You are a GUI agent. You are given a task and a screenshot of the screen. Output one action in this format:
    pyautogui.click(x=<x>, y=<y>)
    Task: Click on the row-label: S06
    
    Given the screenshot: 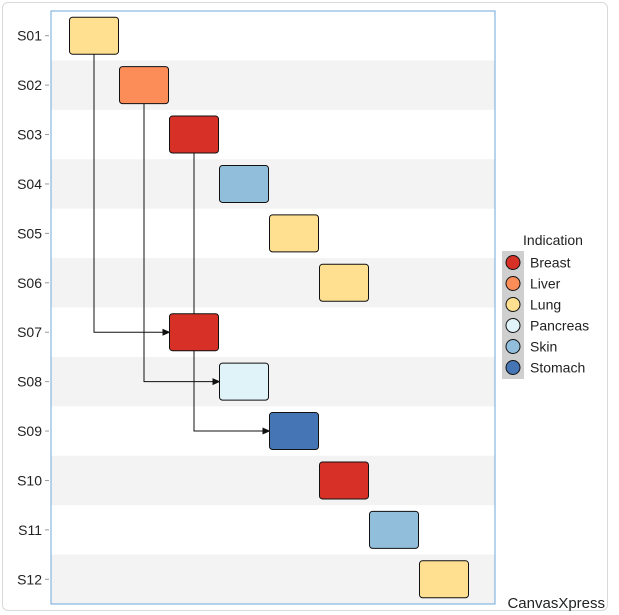 What is the action you would take?
    pyautogui.click(x=29, y=283)
    